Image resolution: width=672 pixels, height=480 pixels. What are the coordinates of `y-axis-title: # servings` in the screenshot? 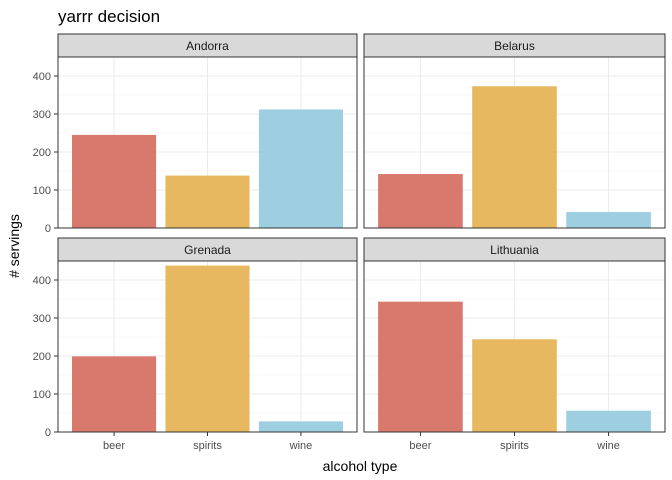 It's located at (14, 246).